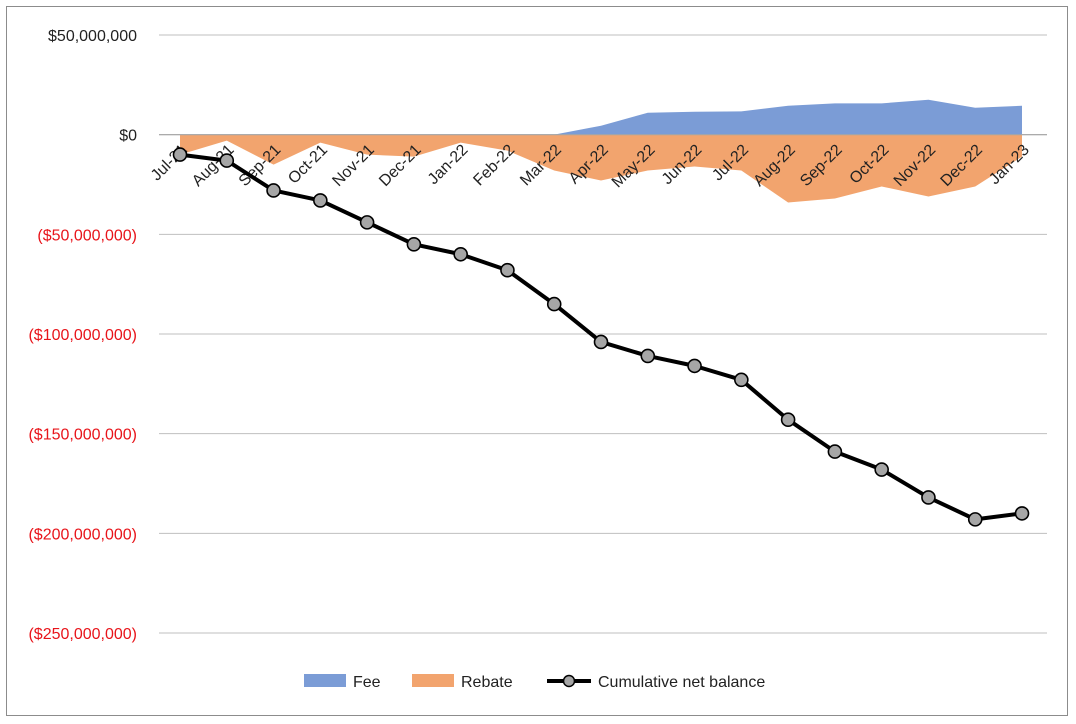  Describe the element at coordinates (82, 534) in the screenshot. I see `y-tick-label: ($200,000,000)` at that location.